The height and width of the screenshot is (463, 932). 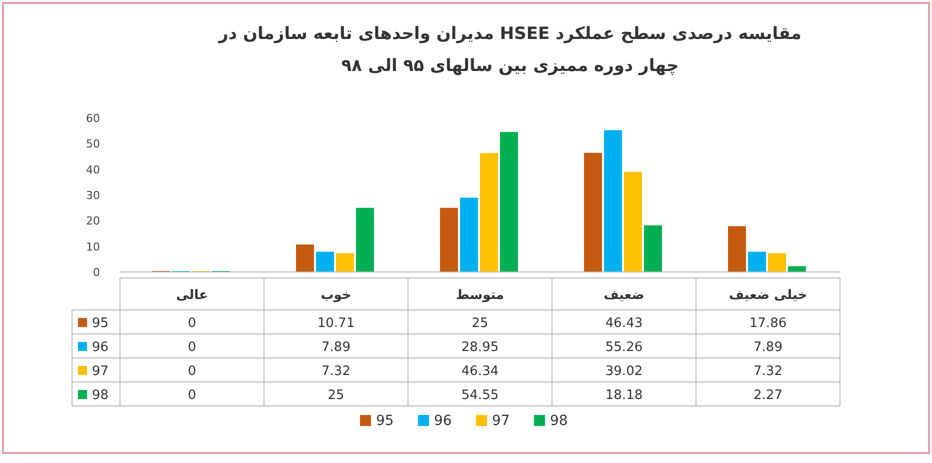 What do you see at coordinates (768, 295) in the screenshot?
I see `x-tick-label: خیلی ضعیف` at bounding box center [768, 295].